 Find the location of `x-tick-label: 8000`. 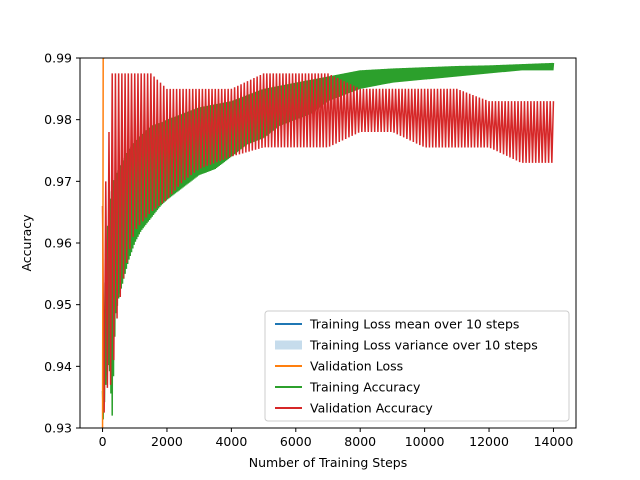

x-tick-label: 8000 is located at coordinates (360, 441).